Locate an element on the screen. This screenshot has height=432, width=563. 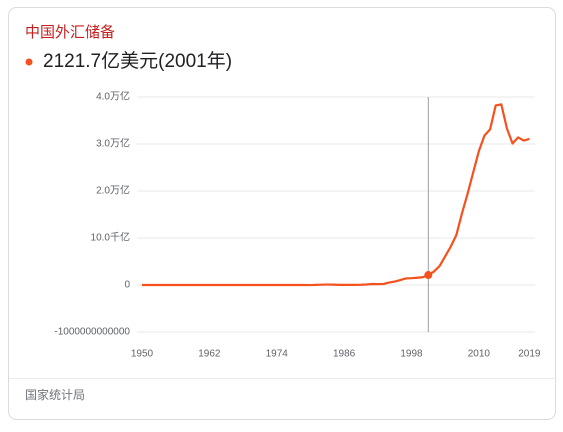
highlight-label: 2121.7亿美元(2001年) is located at coordinates (137, 61).